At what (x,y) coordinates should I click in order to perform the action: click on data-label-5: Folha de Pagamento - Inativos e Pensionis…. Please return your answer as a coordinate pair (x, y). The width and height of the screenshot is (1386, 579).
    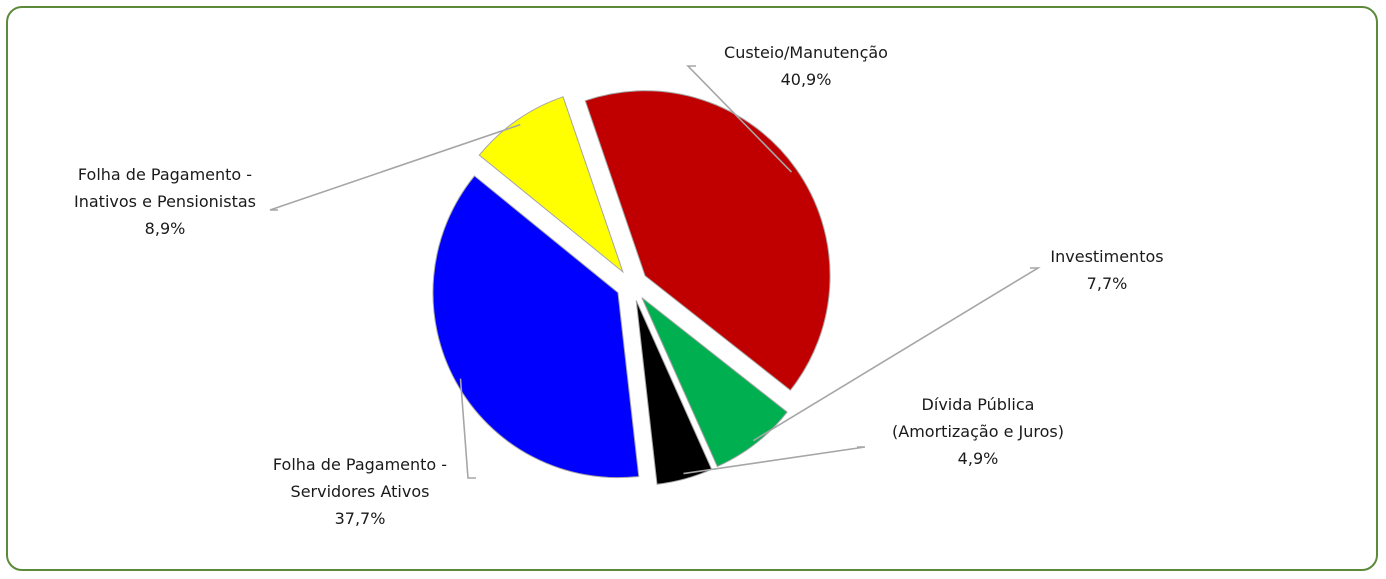
    Looking at the image, I should click on (165, 201).